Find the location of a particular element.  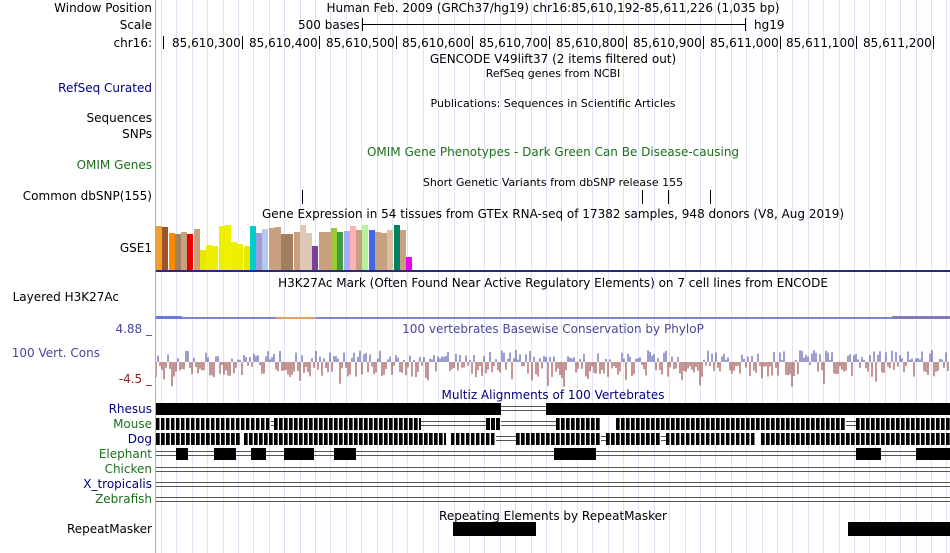

repeatmasker-track-label: RepeatMasker is located at coordinates (109, 529).